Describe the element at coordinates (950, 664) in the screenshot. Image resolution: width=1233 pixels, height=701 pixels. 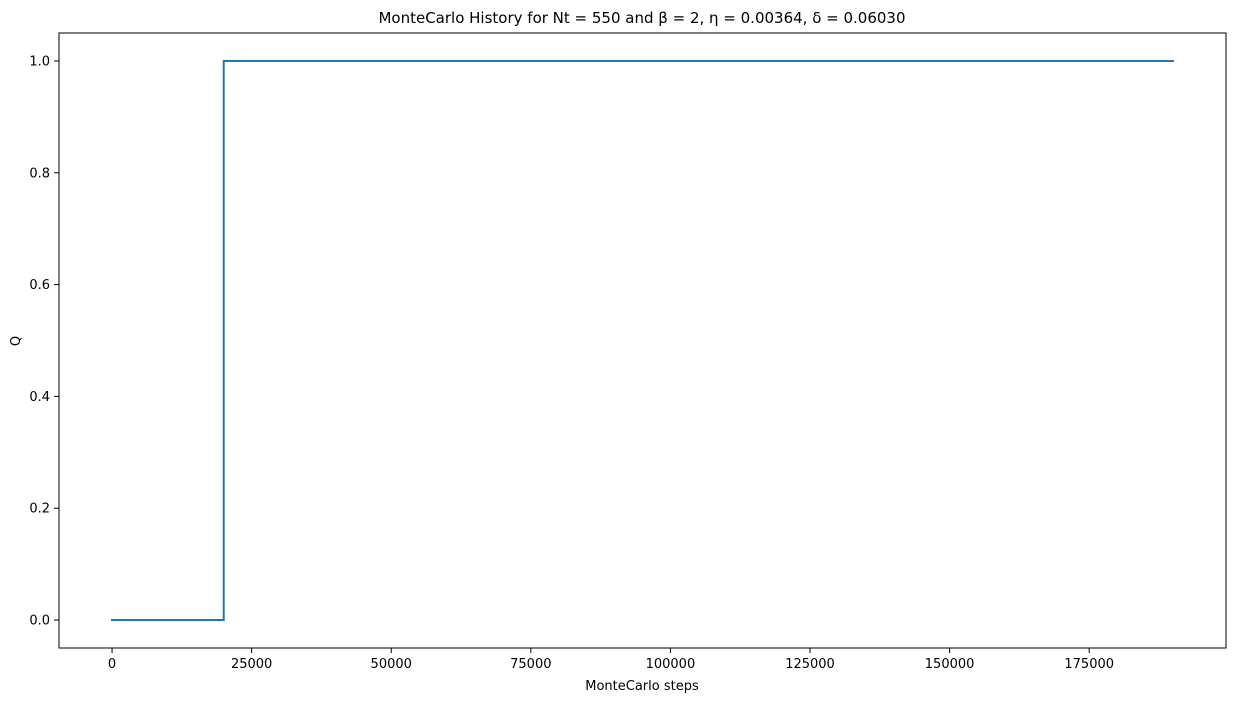
I see `x-tick-label: 150000` at that location.